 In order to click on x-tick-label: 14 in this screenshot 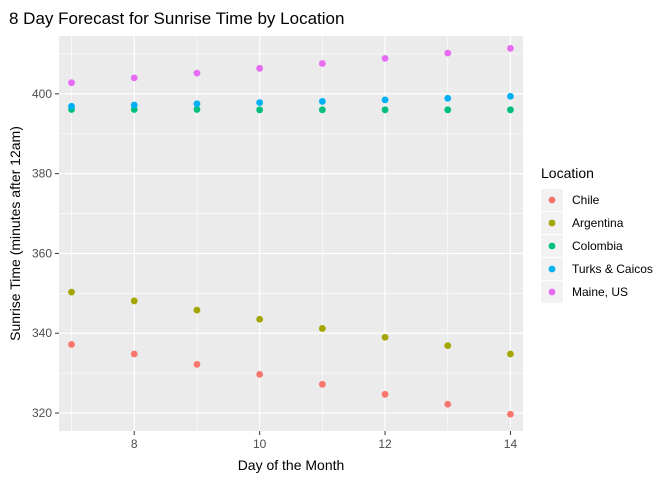, I will do `click(511, 444)`.